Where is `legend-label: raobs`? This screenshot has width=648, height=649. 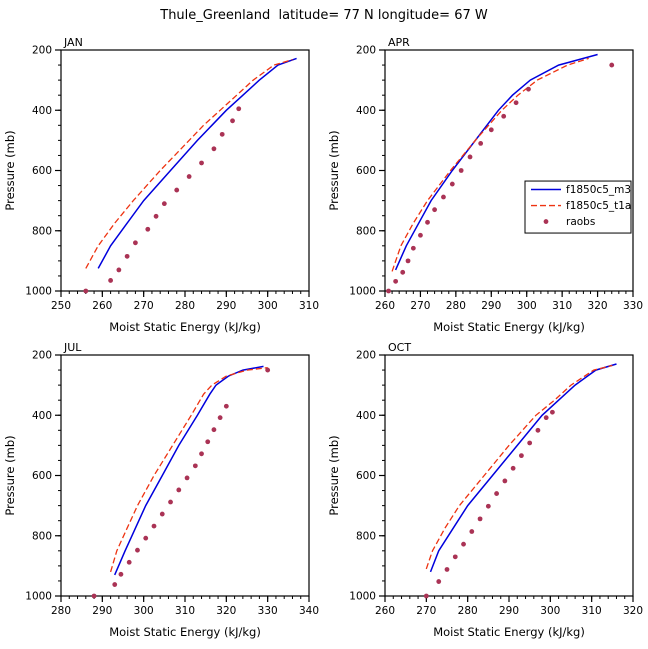
legend-label: raobs is located at coordinates (580, 222).